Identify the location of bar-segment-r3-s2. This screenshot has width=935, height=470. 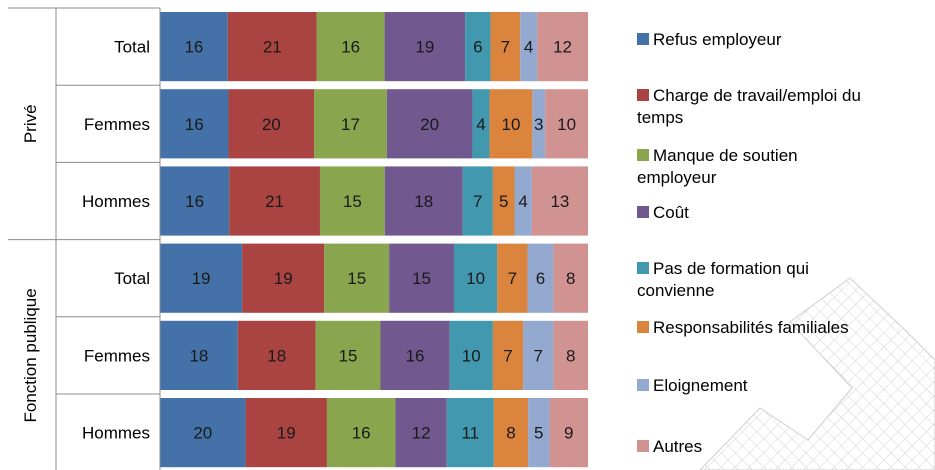
(357, 278).